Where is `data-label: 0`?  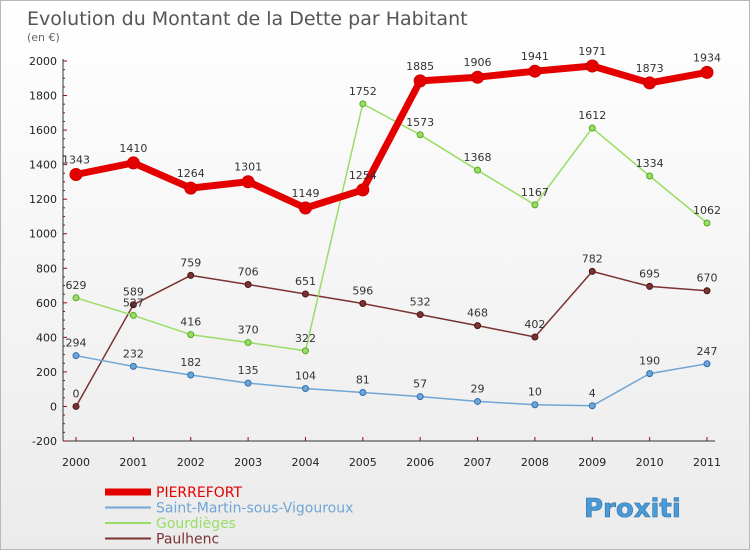
data-label: 0 is located at coordinates (76, 393).